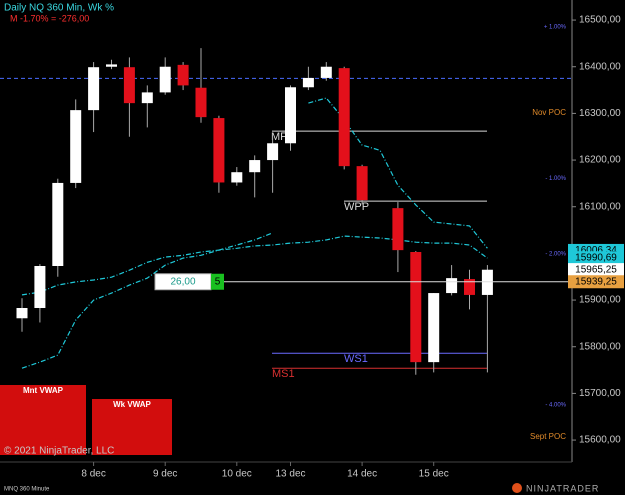 This screenshot has height=495, width=625. I want to click on annotation: - 2.00%, so click(555, 254).